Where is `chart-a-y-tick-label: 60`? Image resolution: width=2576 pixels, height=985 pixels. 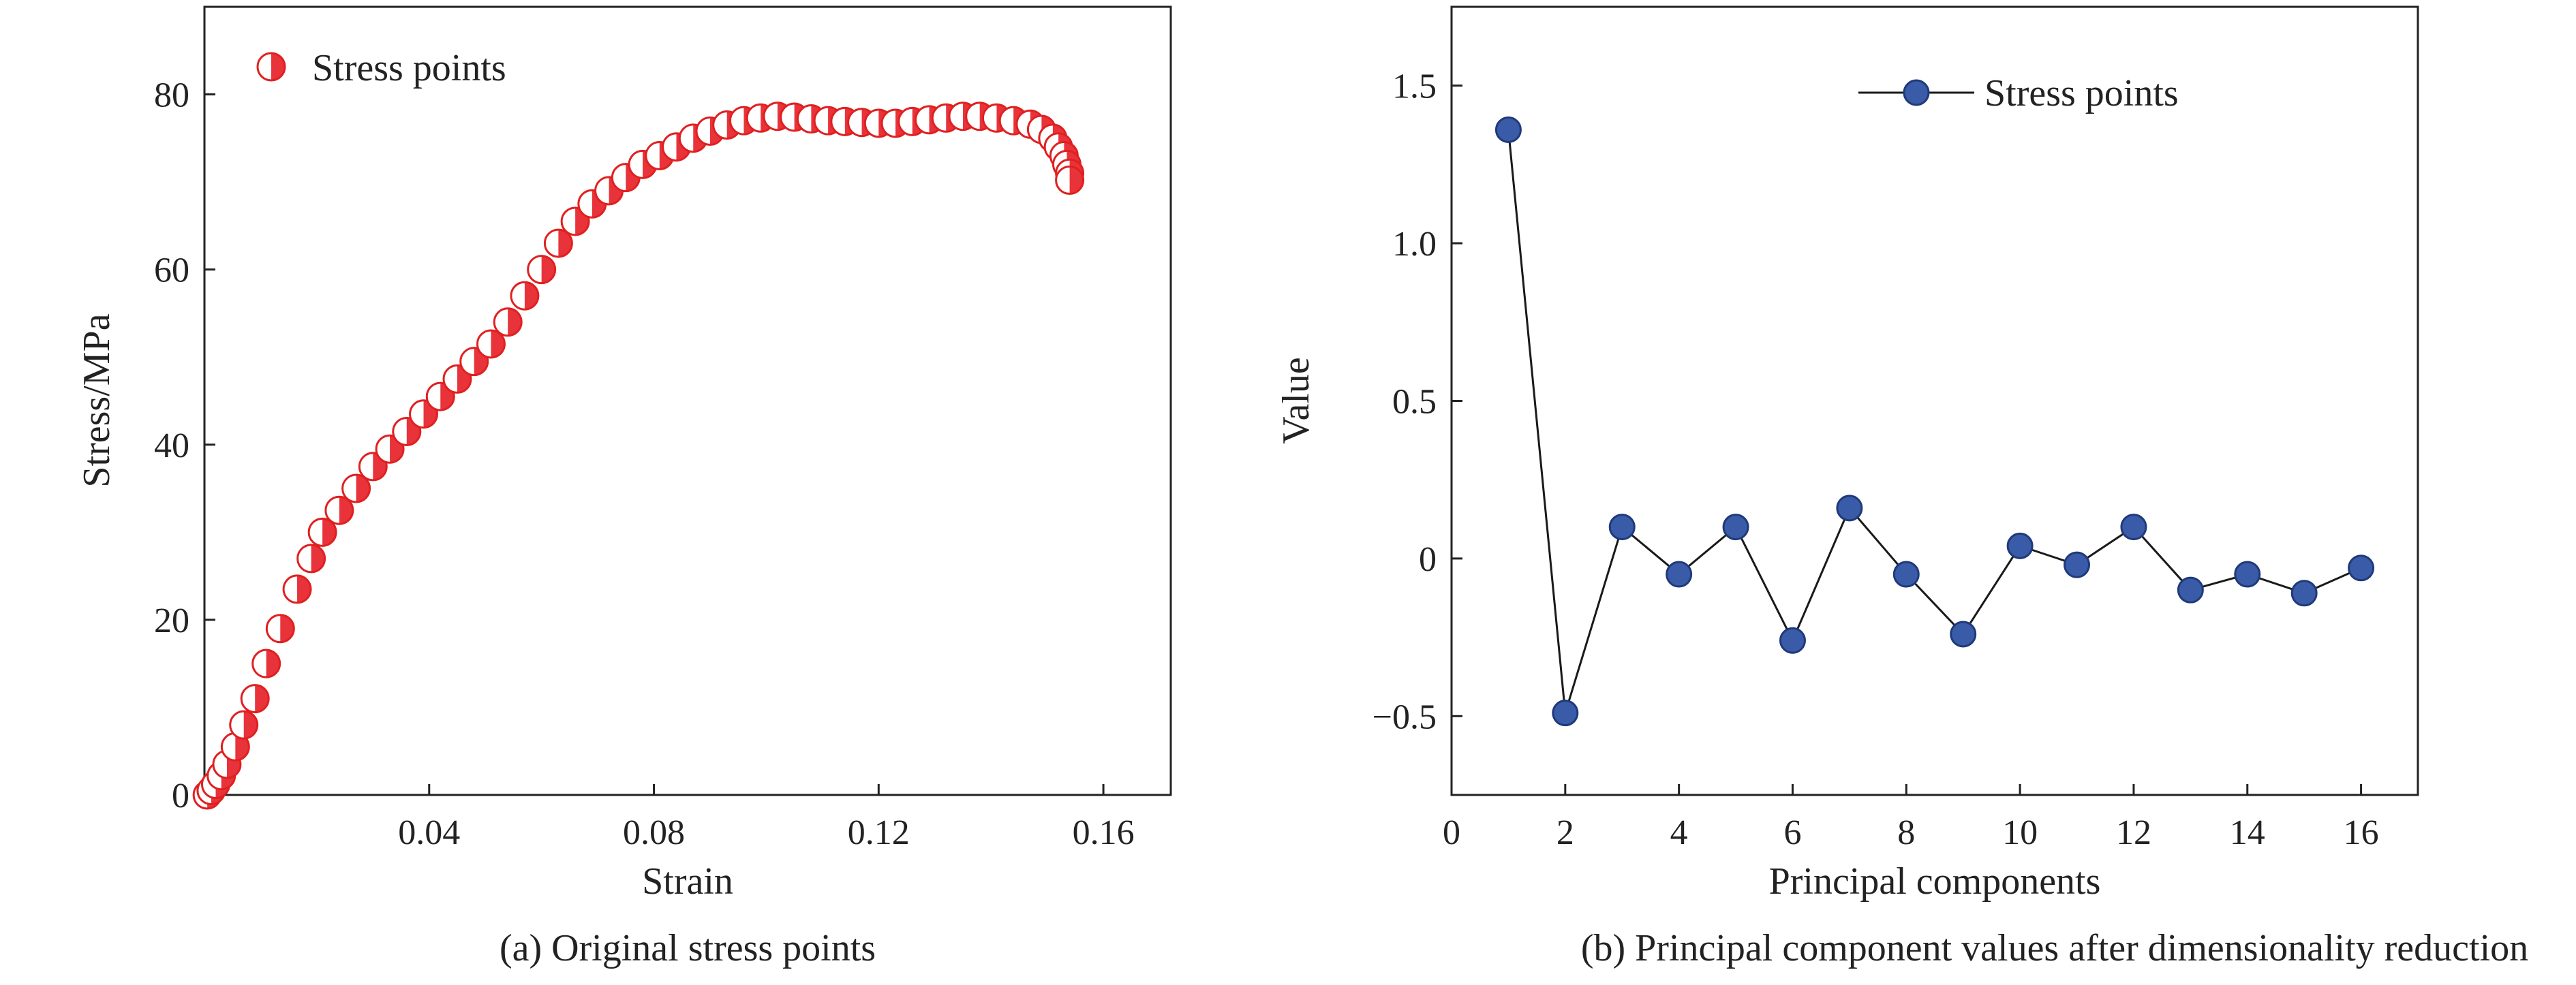
chart-a-y-tick-label: 60 is located at coordinates (171, 270).